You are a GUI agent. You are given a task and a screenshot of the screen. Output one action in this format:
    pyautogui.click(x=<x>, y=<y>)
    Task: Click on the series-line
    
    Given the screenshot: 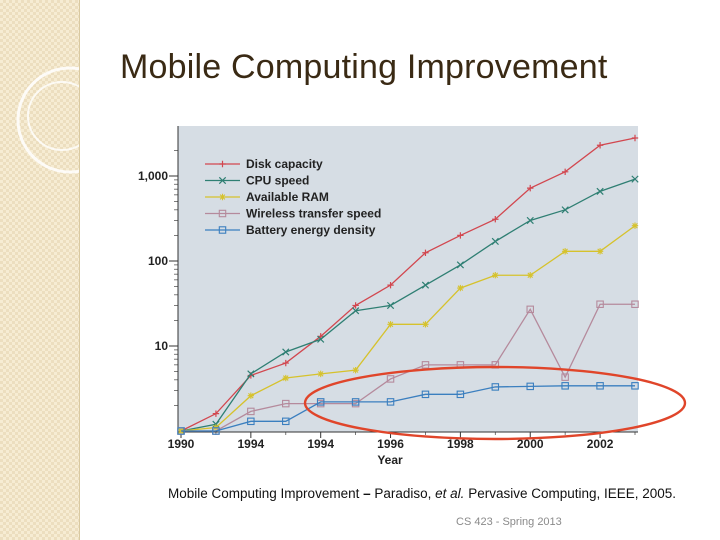 What is the action you would take?
    pyautogui.click(x=408, y=408)
    